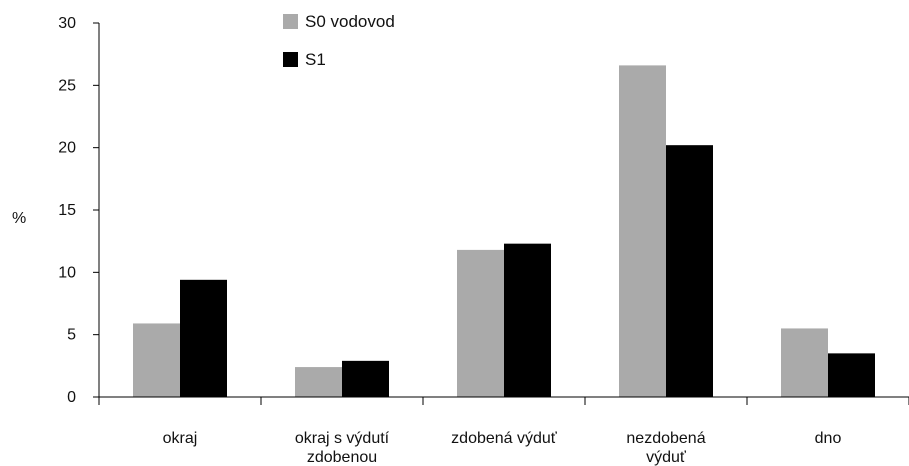  What do you see at coordinates (19, 218) in the screenshot?
I see `y-axis-label: %` at bounding box center [19, 218].